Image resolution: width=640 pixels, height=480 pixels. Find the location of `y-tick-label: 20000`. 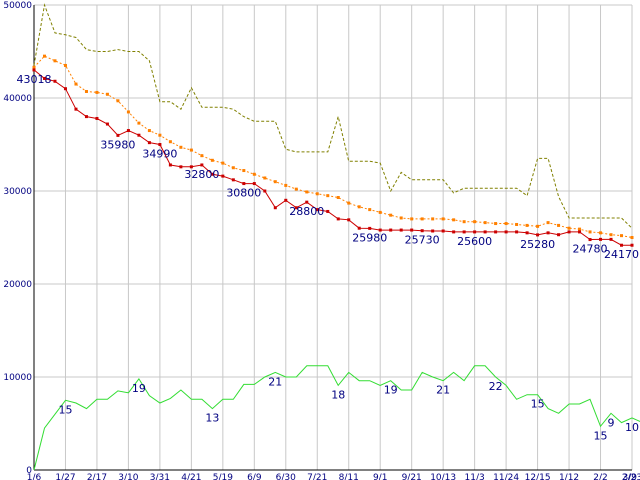

y-tick-label: 20000 is located at coordinates (17, 285).